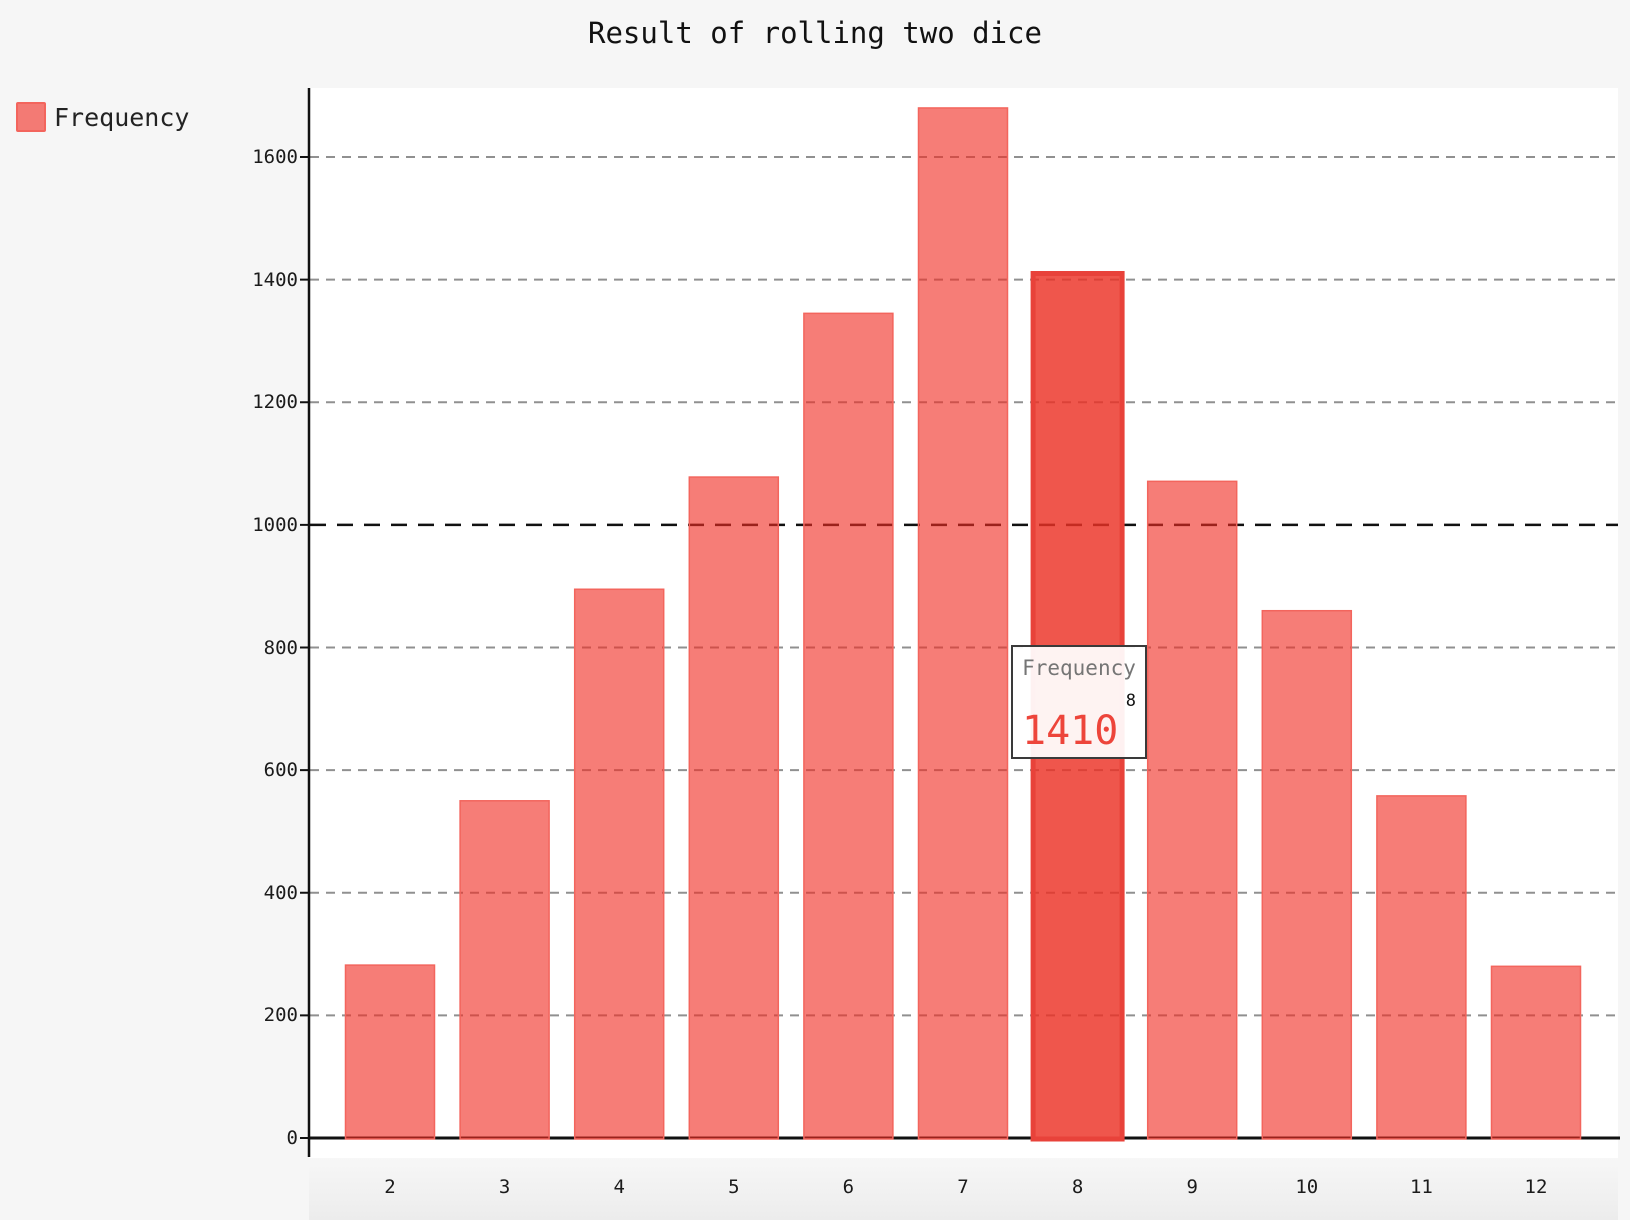  Describe the element at coordinates (734, 1187) in the screenshot. I see `x-axis-label-5: 5` at that location.